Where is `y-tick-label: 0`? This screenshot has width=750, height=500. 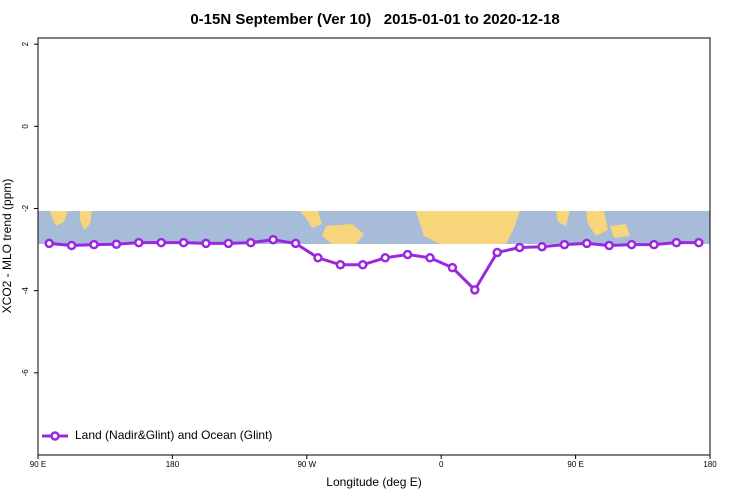 y-tick-label: 0 is located at coordinates (25, 126).